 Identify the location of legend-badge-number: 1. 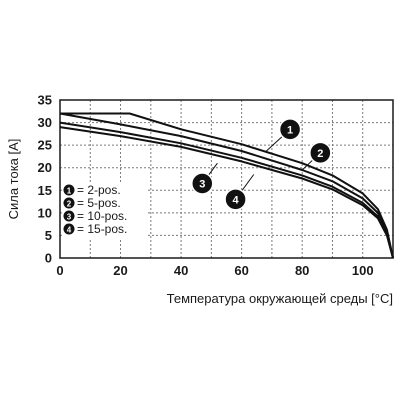
(69, 191).